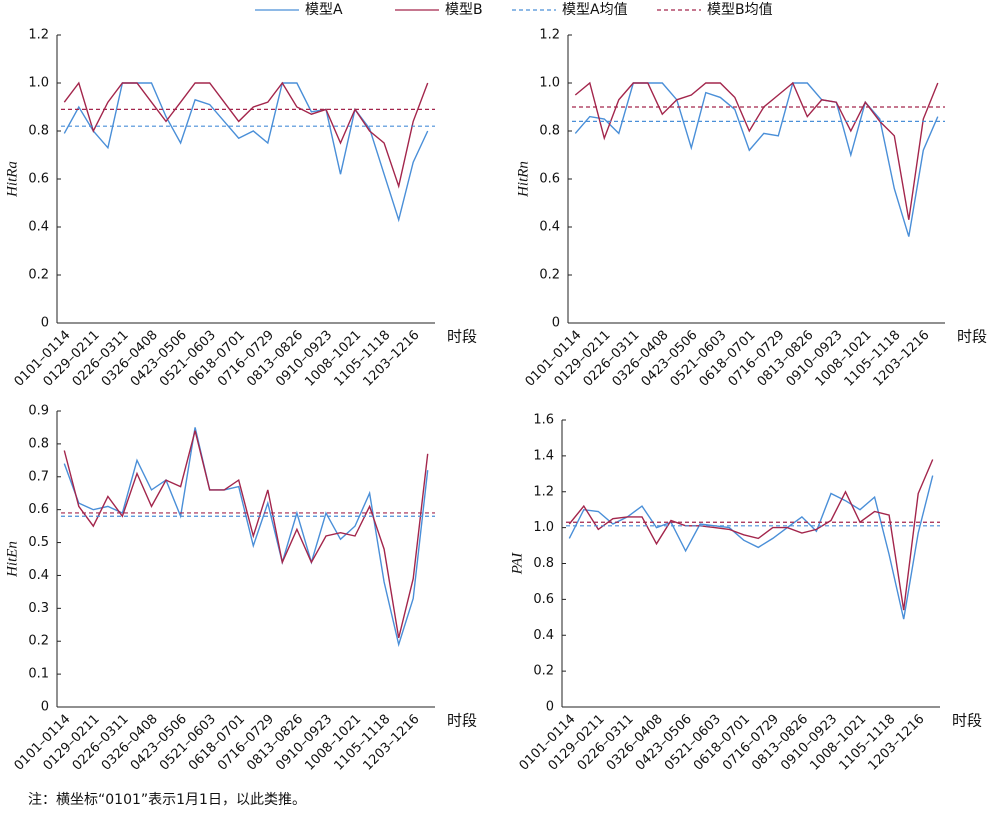 This screenshot has width=1000, height=815. Describe the element at coordinates (543, 455) in the screenshot. I see `y-tick-label: 1.4` at that location.